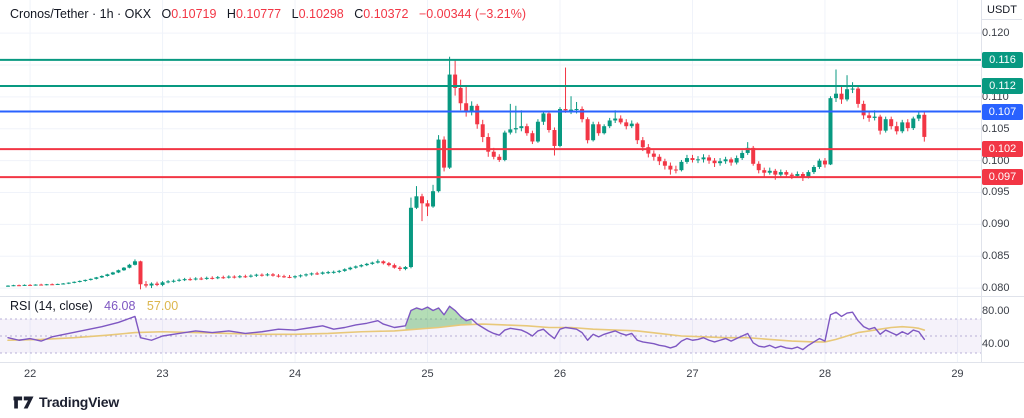 The image size is (1024, 418). Describe the element at coordinates (79, 402) in the screenshot. I see `tradingview-wordmark: TradingView` at that location.